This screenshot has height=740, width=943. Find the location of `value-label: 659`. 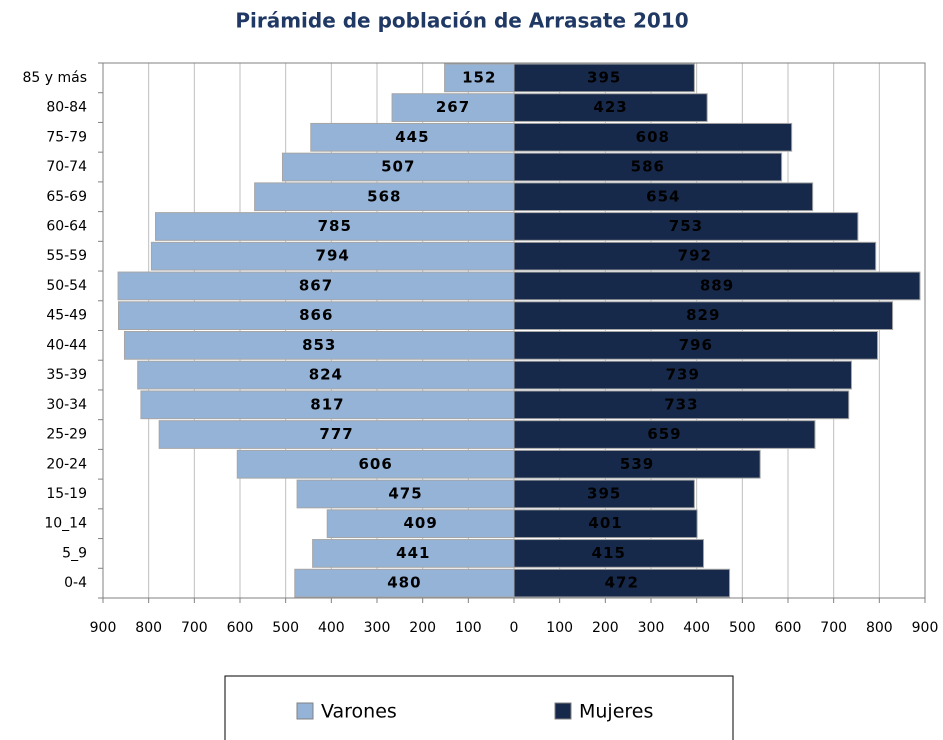

value-label: 659 is located at coordinates (664, 434).